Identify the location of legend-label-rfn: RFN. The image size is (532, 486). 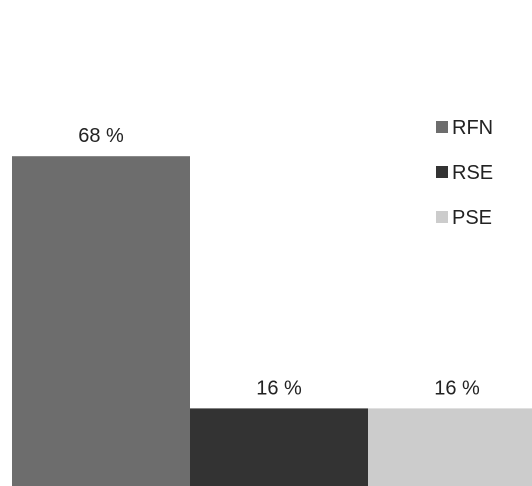
(472, 128).